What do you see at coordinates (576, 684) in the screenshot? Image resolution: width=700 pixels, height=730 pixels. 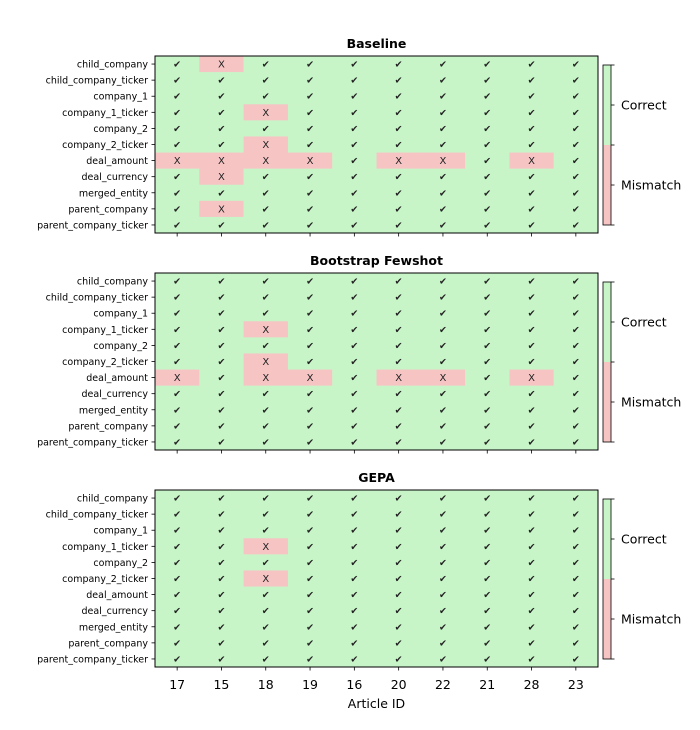 I see `x-tick-label: 23` at bounding box center [576, 684].